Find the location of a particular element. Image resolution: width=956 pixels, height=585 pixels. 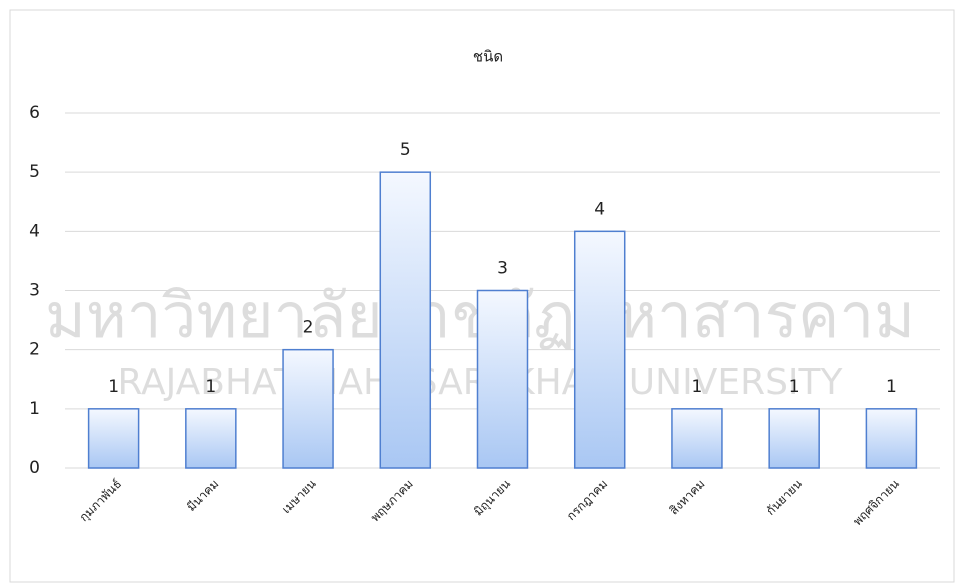

y-tick-label: 3 is located at coordinates (34, 291).